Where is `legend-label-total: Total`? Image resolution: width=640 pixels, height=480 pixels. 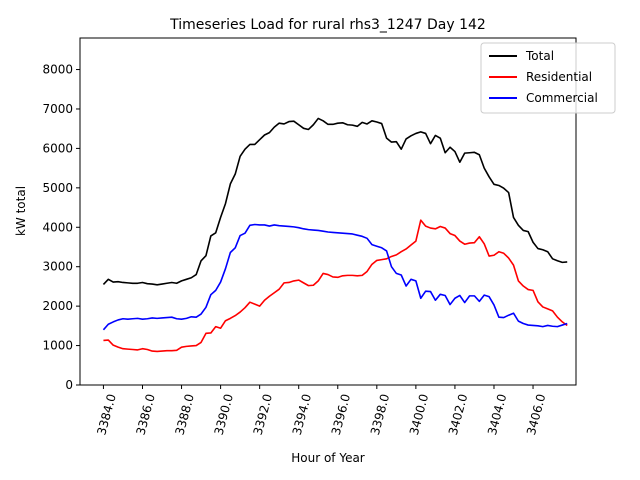
legend-label-total: Total is located at coordinates (539, 56).